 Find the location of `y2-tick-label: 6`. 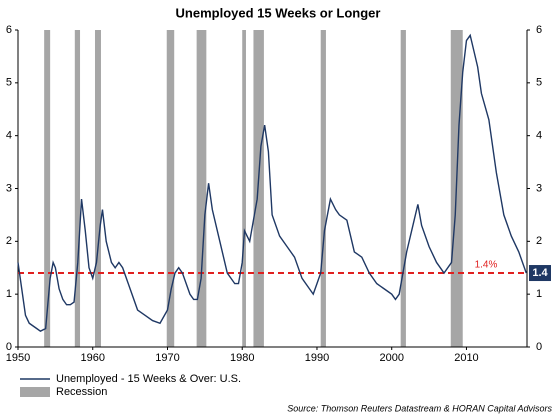

y2-tick-label: 6 is located at coordinates (539, 30).